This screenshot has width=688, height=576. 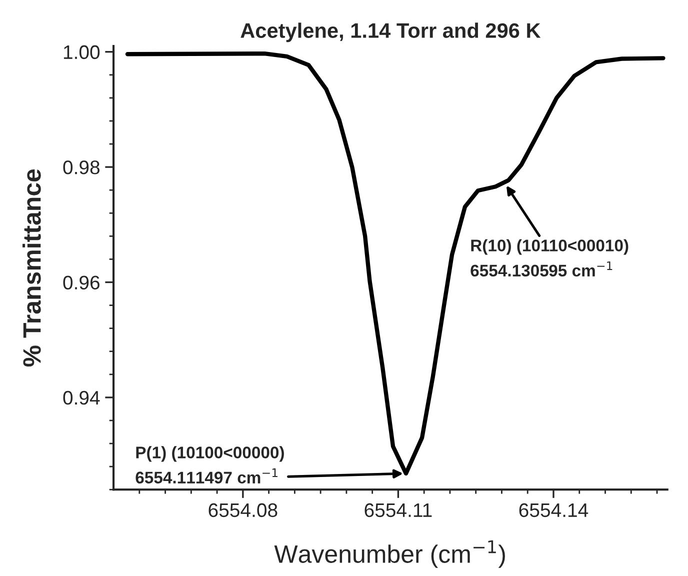 I want to click on x-axis-title: Wavenumber (cm$^{−1}$), so click(x=389, y=554).